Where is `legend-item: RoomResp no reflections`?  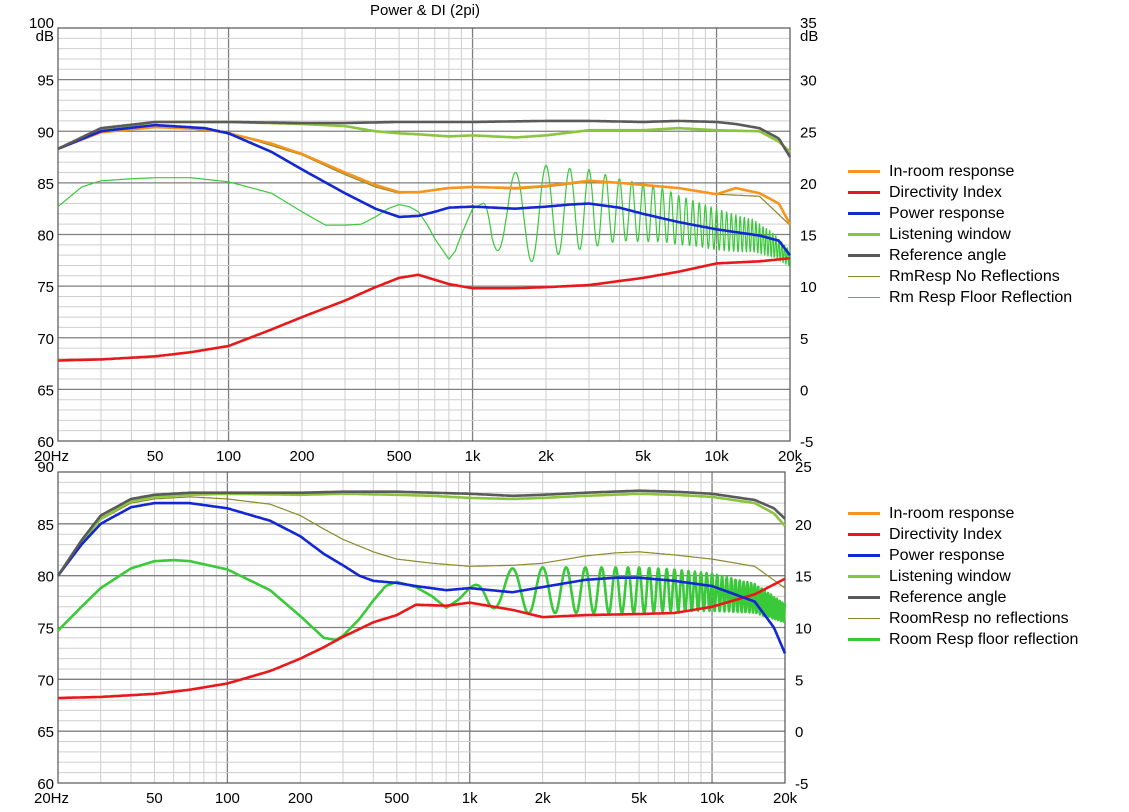 legend-item: RoomResp no reflections is located at coordinates (963, 618).